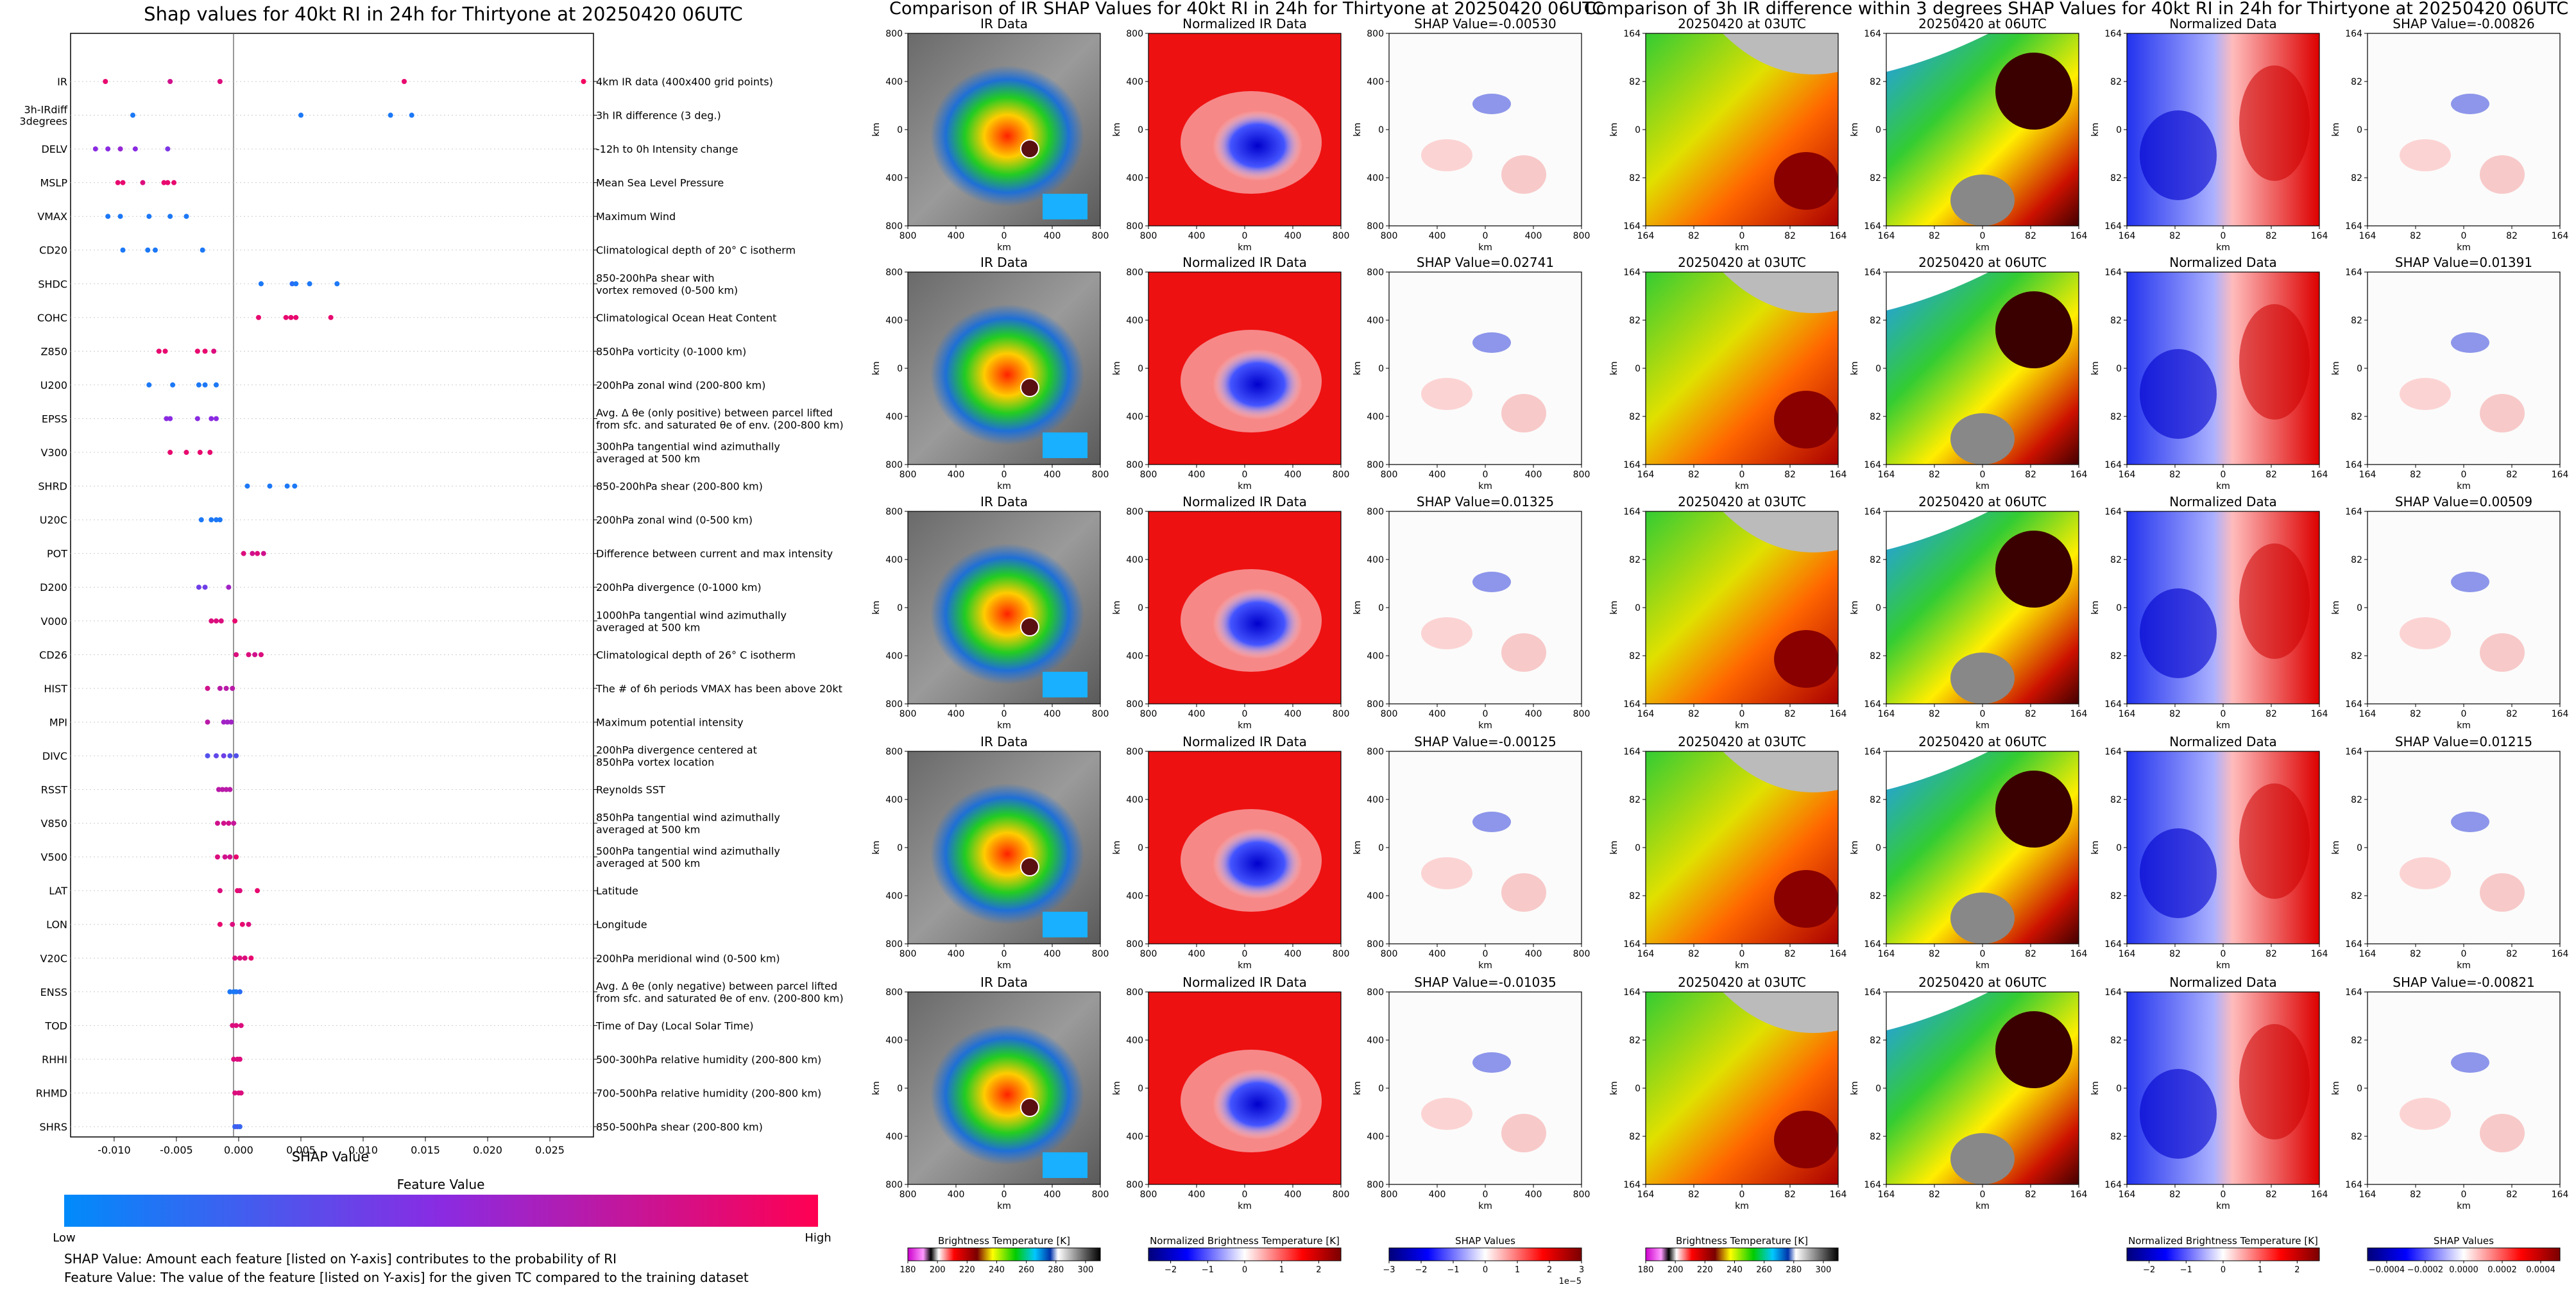  I want to click on ir-warm-patch, so click(1065, 1165).